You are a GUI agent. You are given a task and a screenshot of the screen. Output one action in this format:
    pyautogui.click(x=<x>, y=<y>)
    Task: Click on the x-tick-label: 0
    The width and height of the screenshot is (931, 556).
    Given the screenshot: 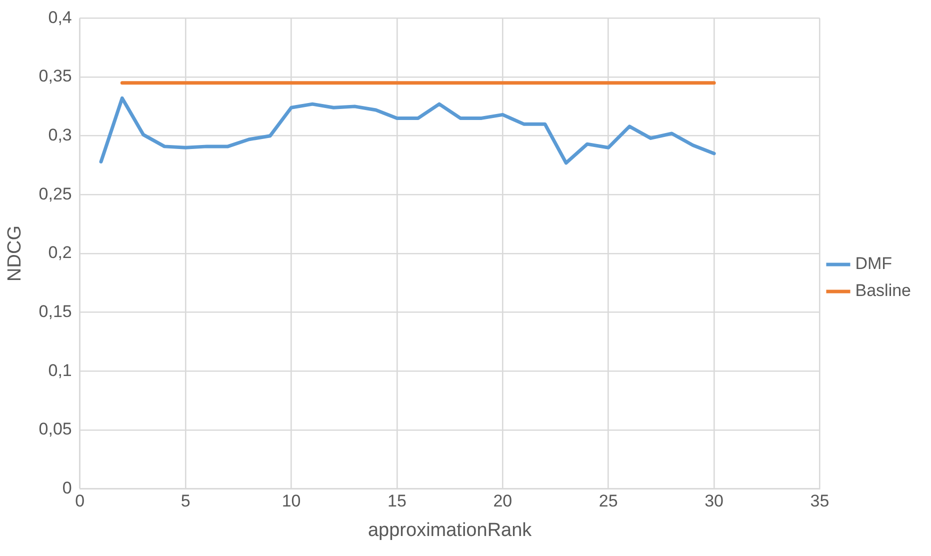 What is the action you would take?
    pyautogui.click(x=80, y=501)
    